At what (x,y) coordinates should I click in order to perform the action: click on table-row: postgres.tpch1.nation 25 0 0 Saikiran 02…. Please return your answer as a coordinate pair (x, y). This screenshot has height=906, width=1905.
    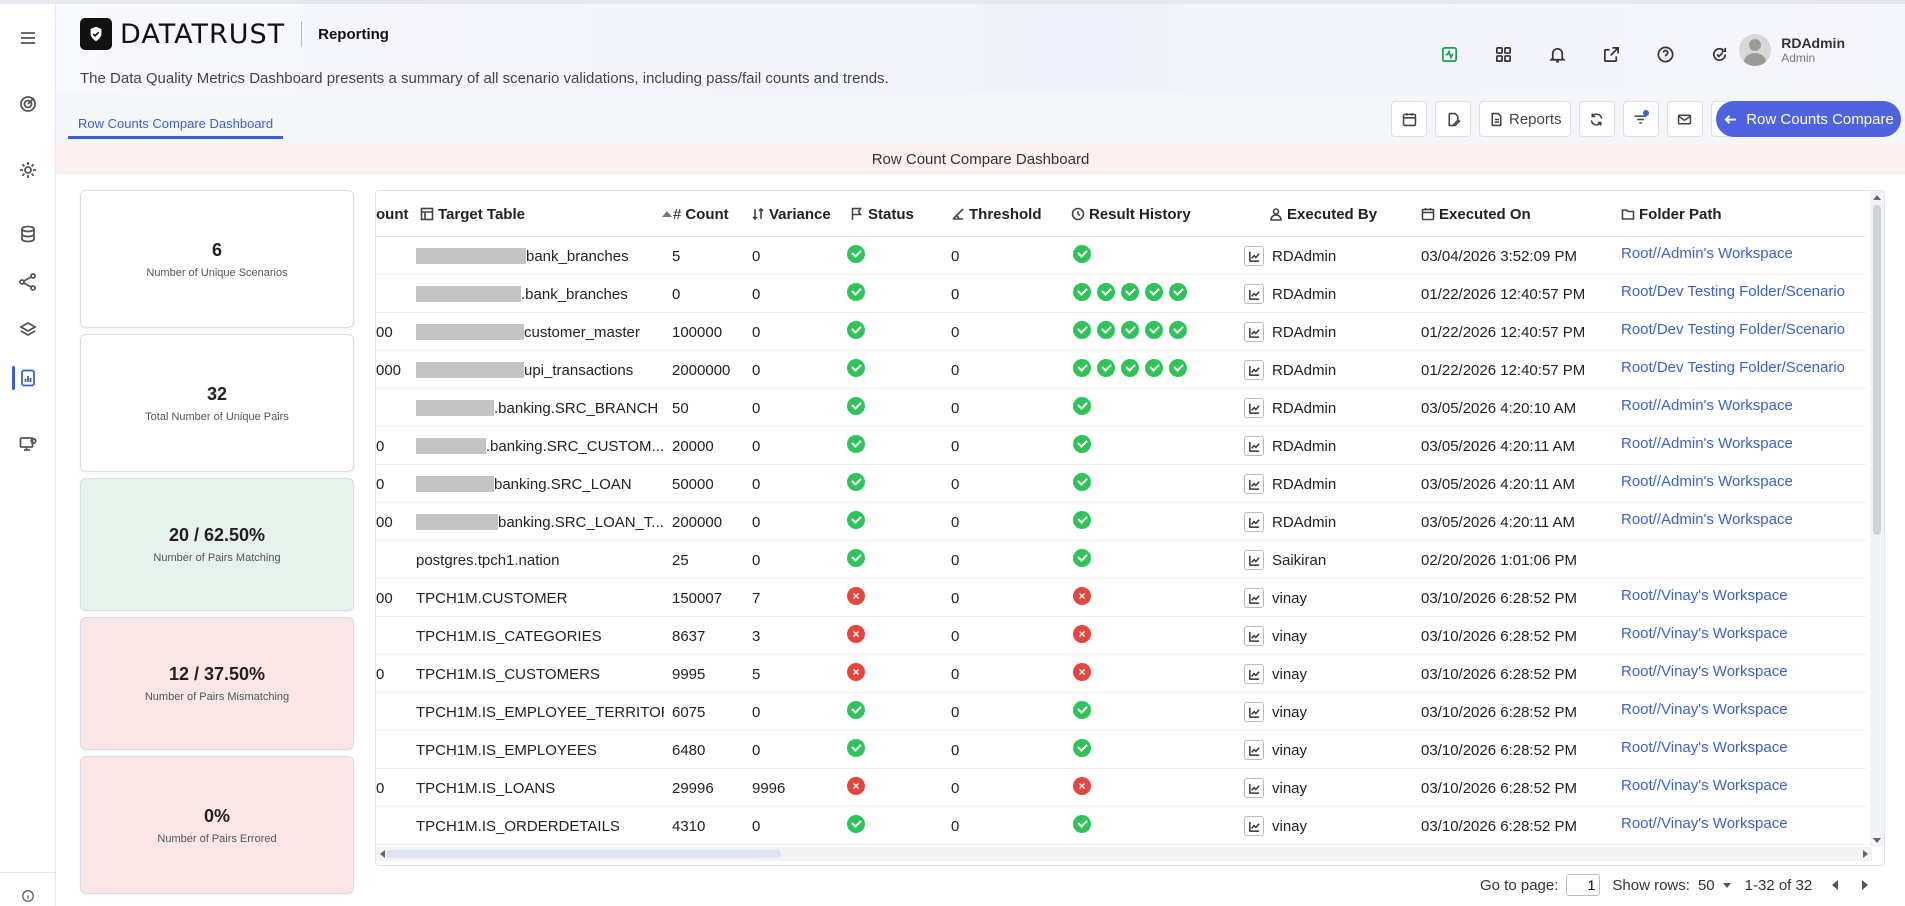
    Looking at the image, I should click on (1121, 560).